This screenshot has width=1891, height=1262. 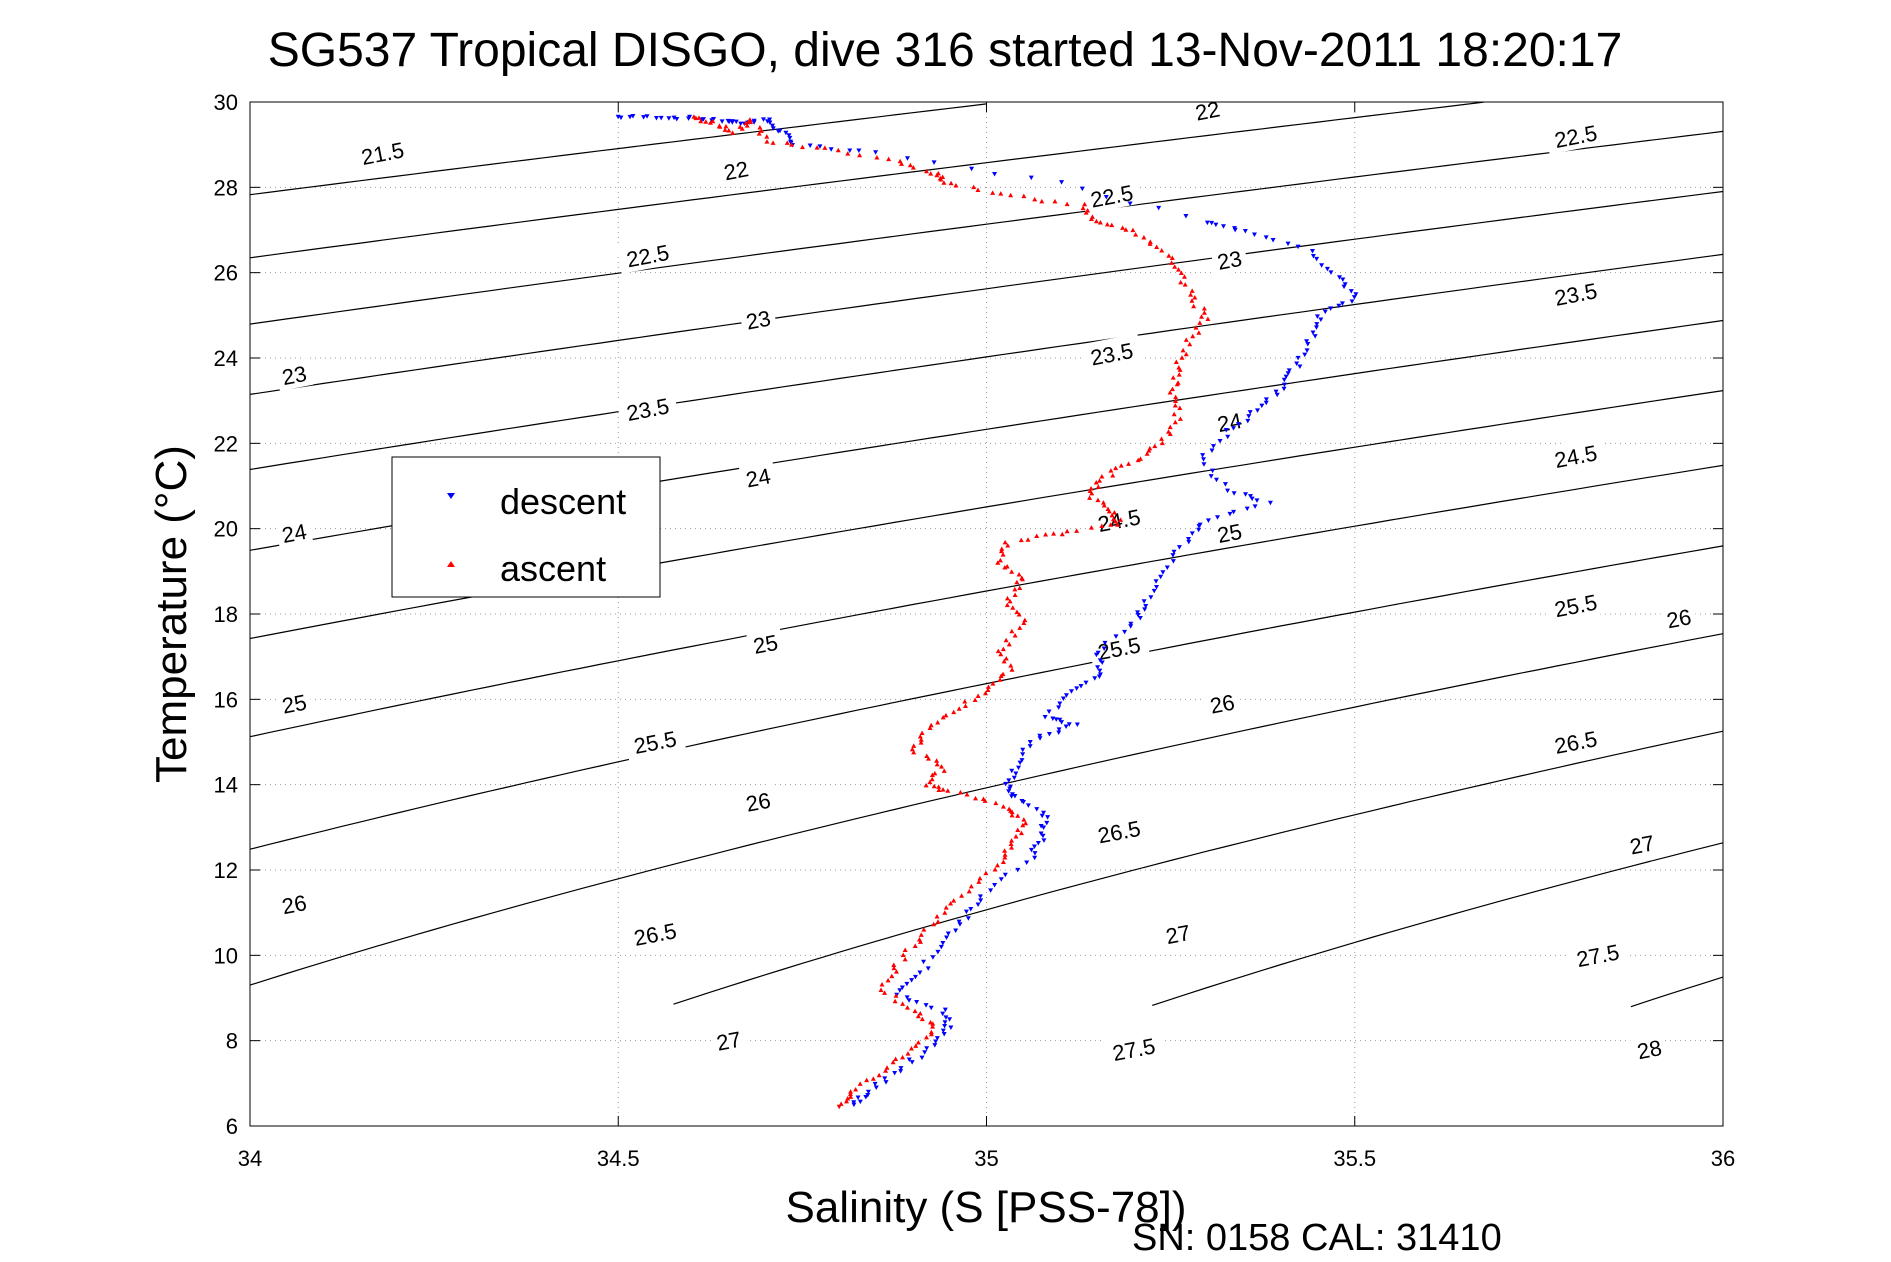 What do you see at coordinates (1354, 1158) in the screenshot?
I see `x-tick-label: 35.5` at bounding box center [1354, 1158].